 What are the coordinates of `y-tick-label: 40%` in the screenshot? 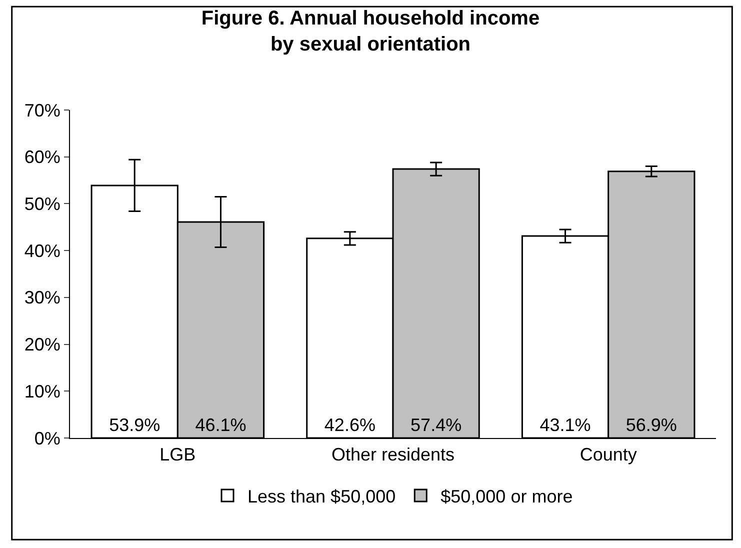 It's located at (42, 250).